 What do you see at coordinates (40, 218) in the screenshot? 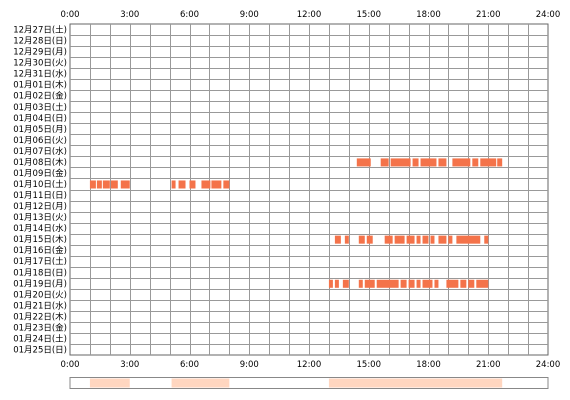
I see `day-label: 01月13日(火)` at bounding box center [40, 218].